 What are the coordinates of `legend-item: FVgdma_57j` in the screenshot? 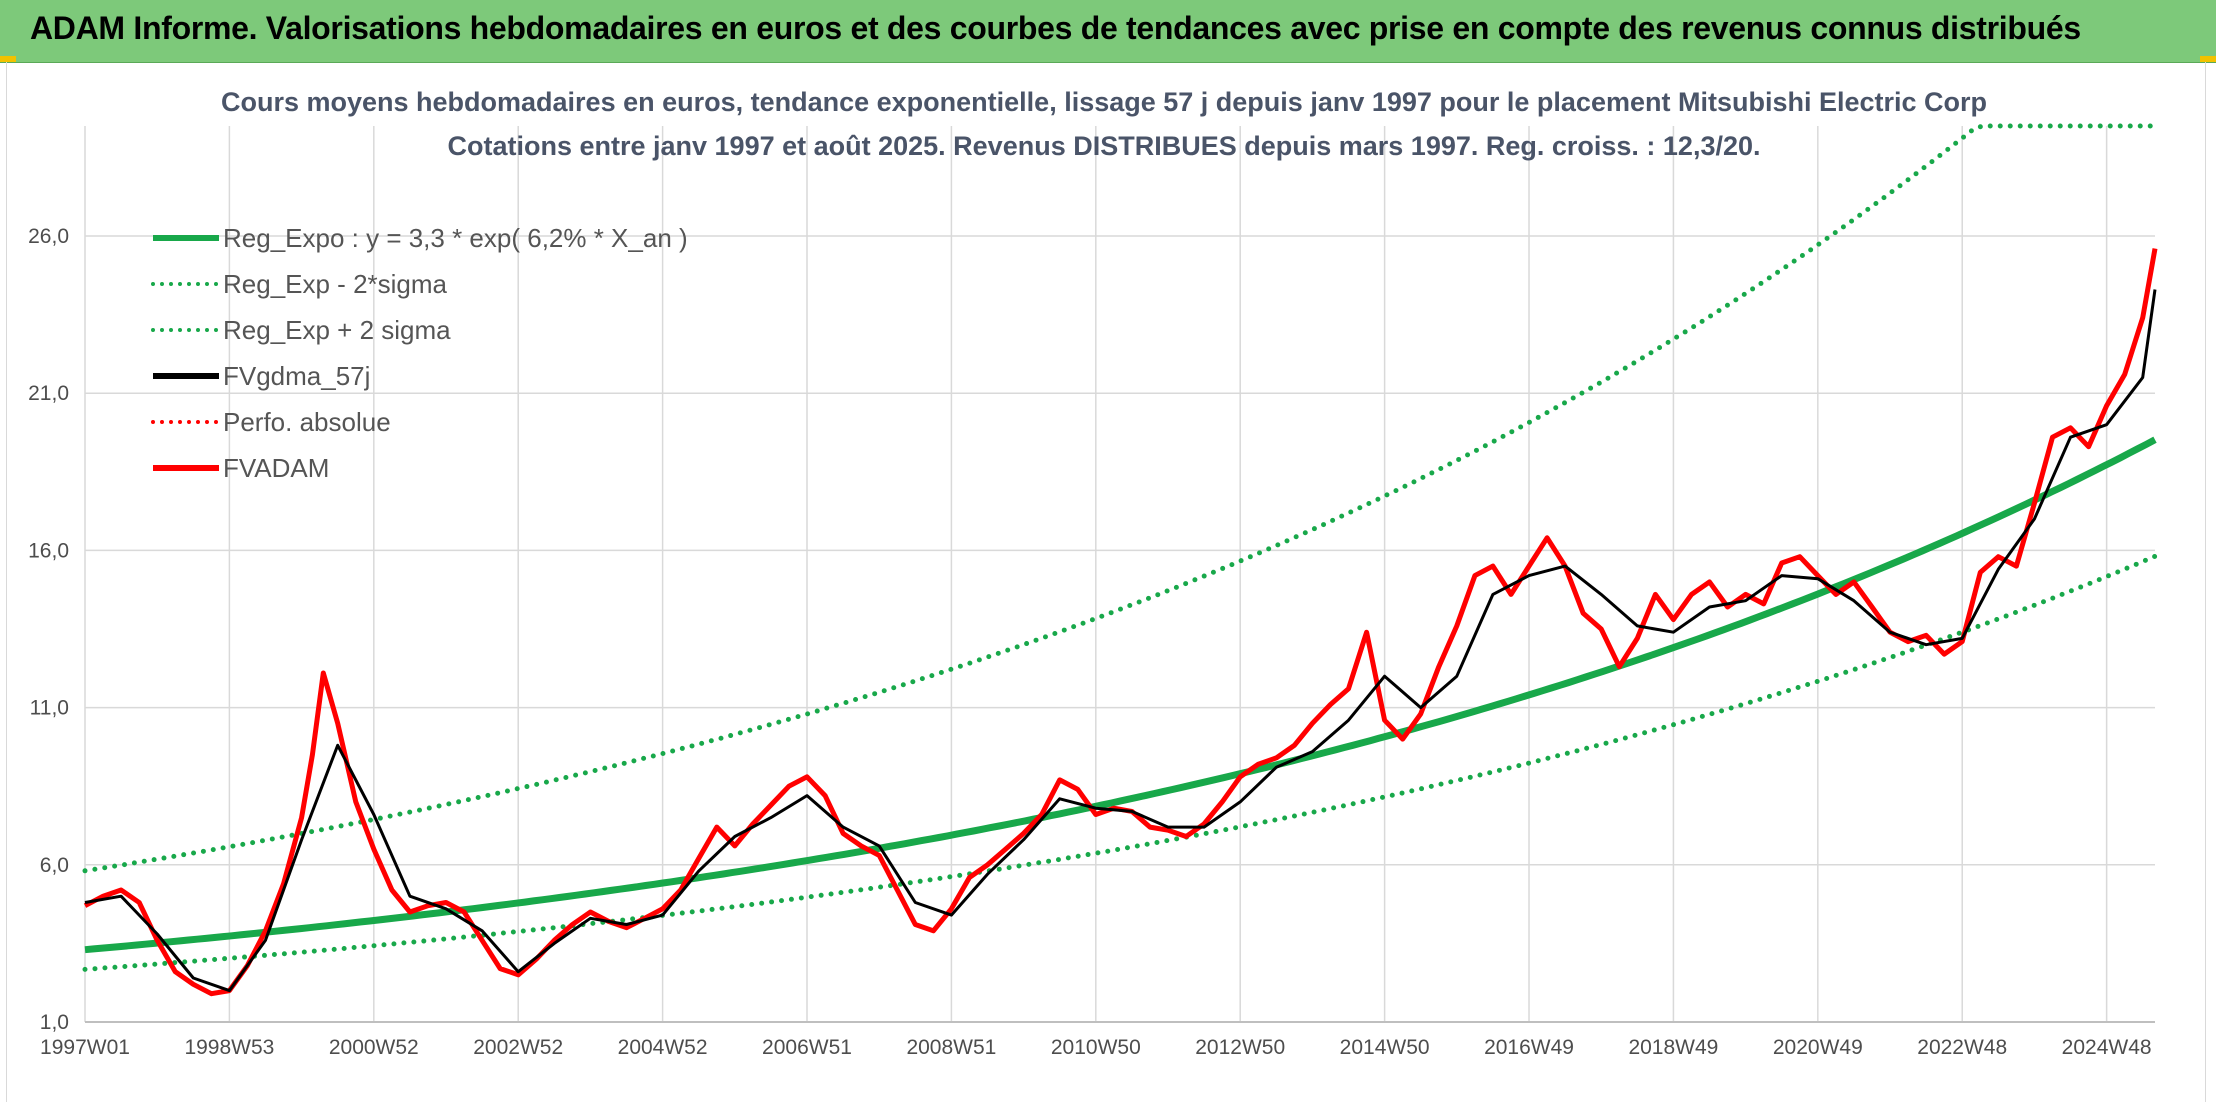 It's located at (261, 376).